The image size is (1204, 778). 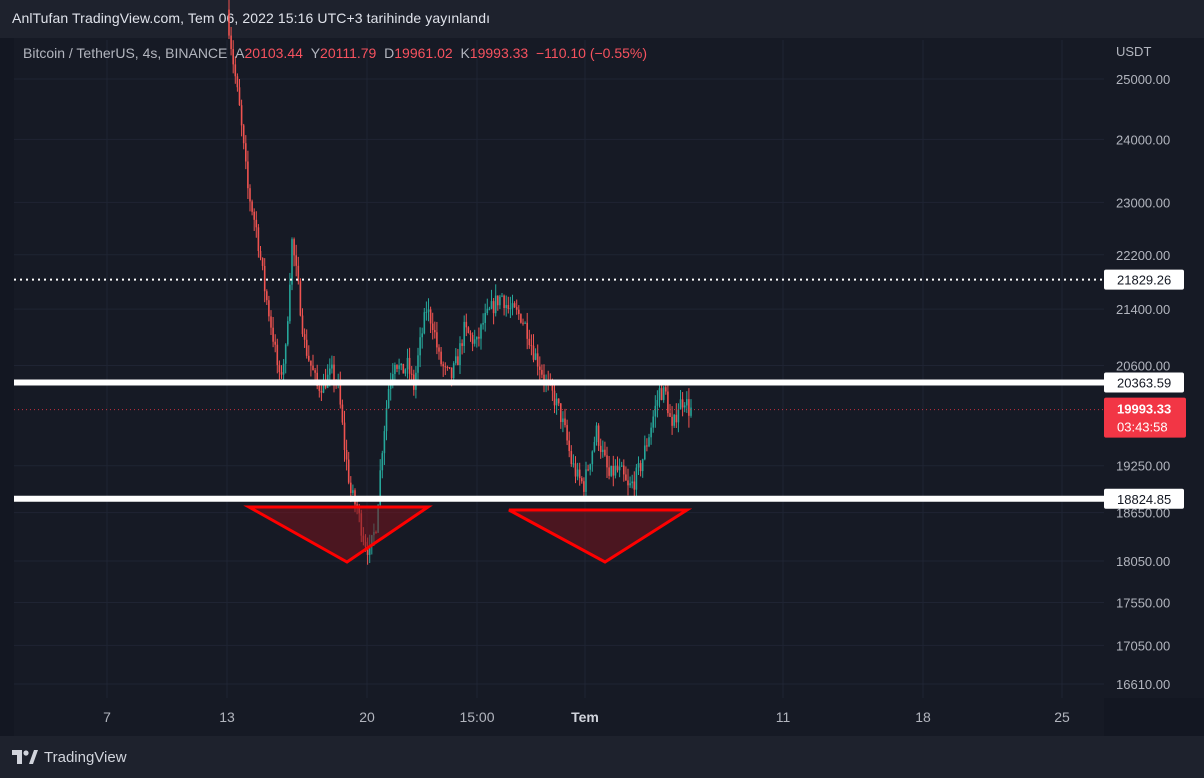 I want to click on time-tick-label: 15:00, so click(x=476, y=717).